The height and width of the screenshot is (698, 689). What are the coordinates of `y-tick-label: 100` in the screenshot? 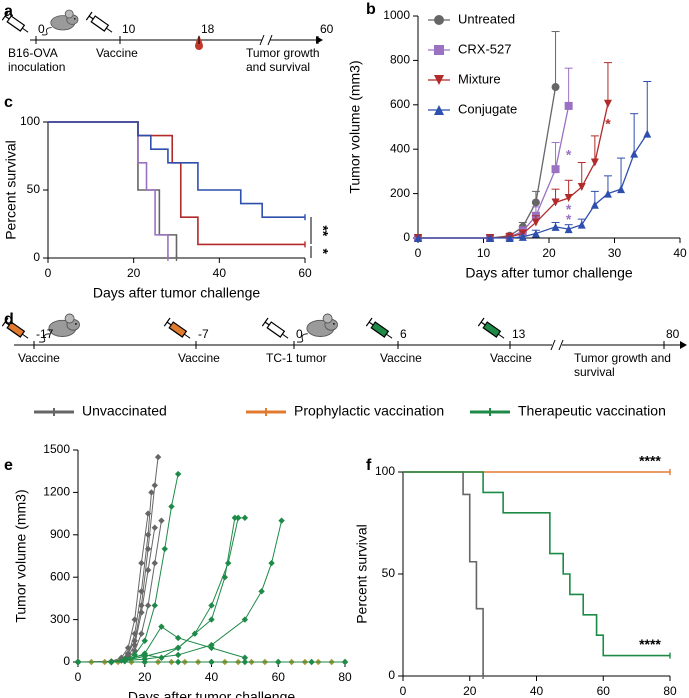 It's located at (385, 471).